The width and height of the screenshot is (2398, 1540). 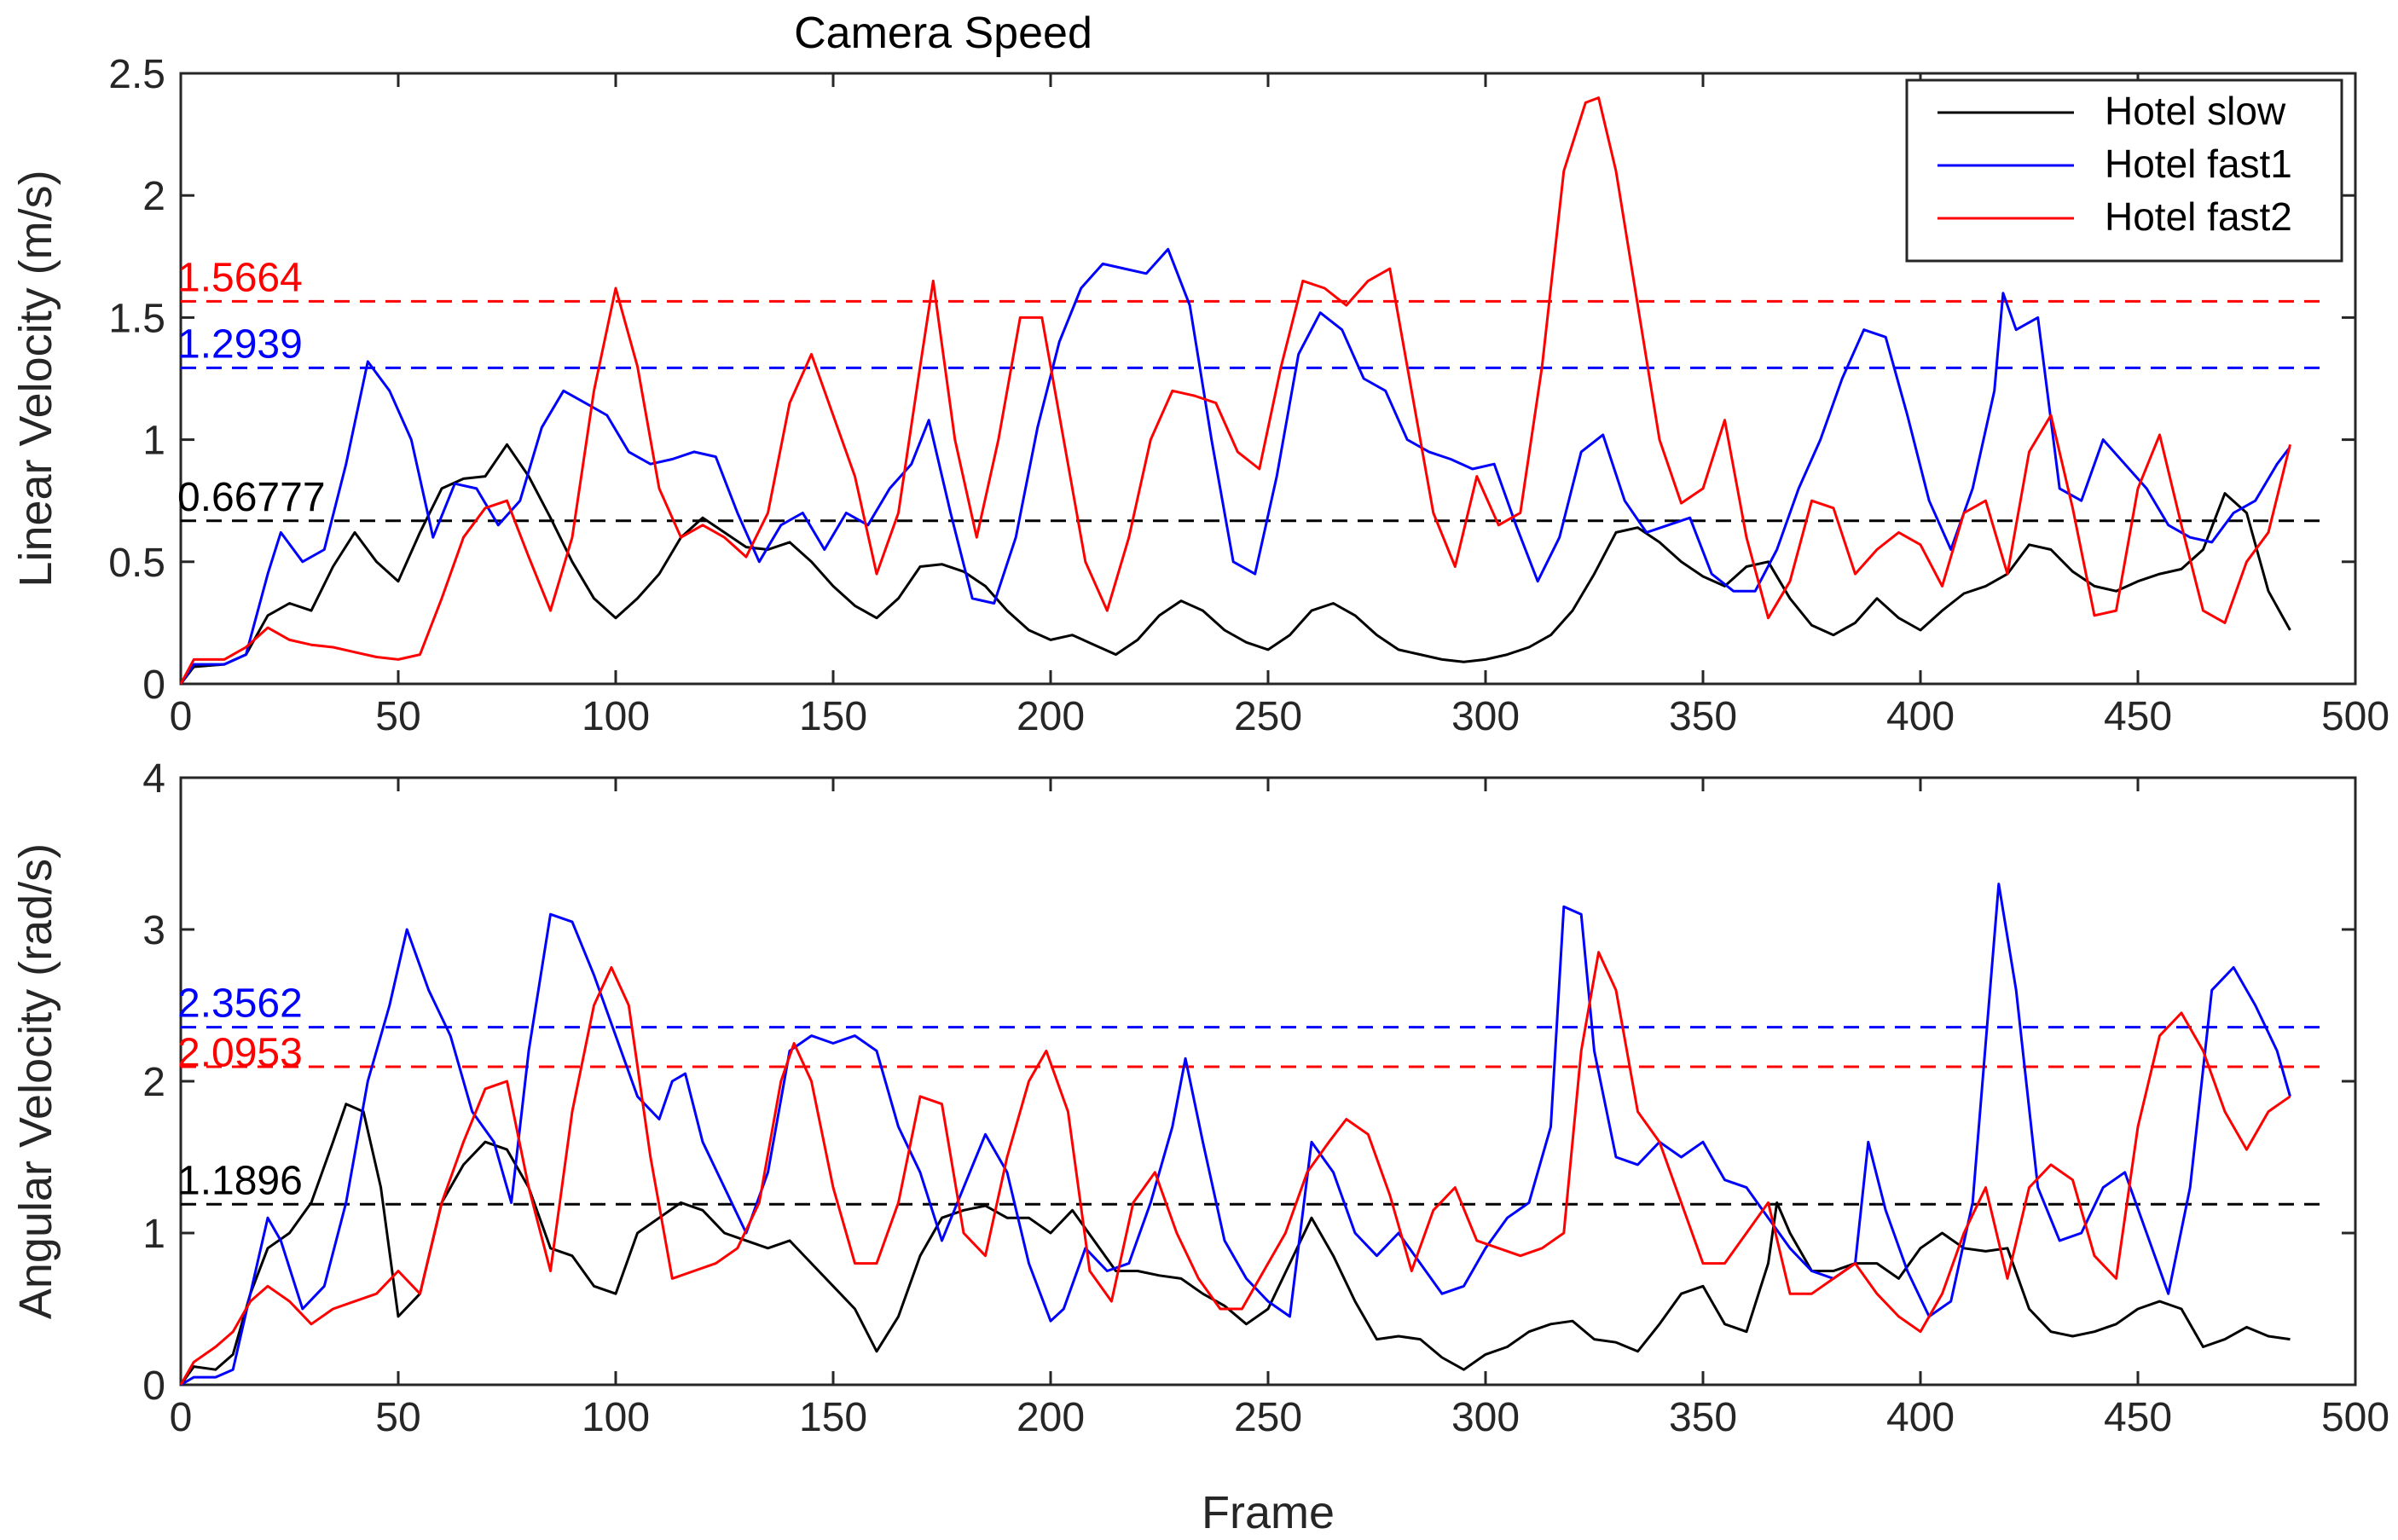 I want to click on linear-series-hotel-slow, so click(x=1235, y=564).